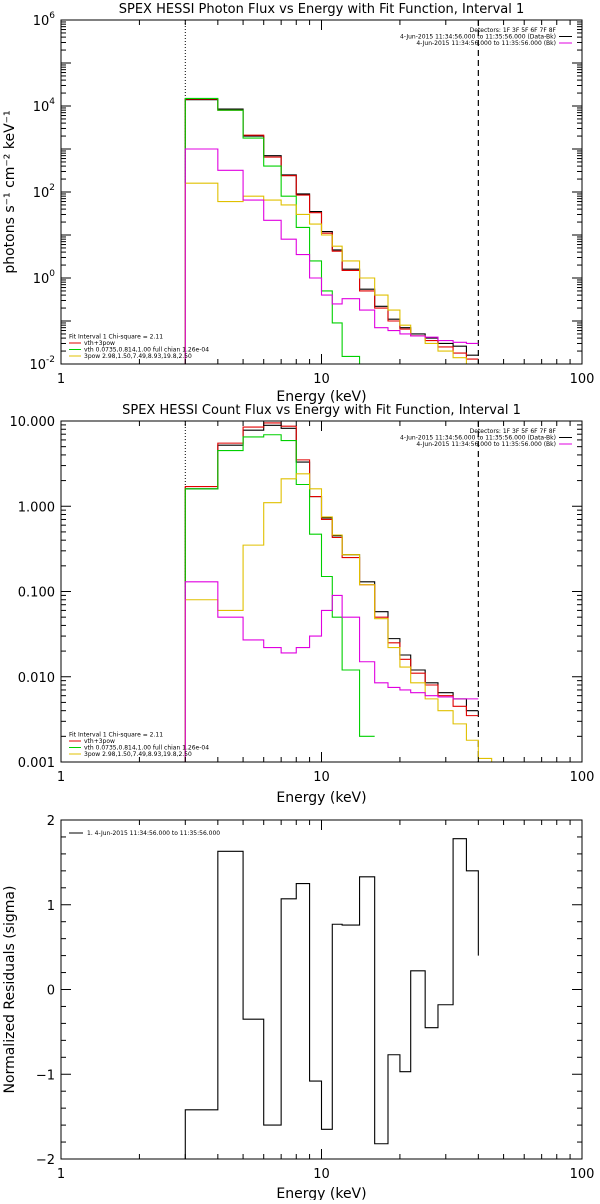  Describe the element at coordinates (321, 798) in the screenshot. I see `panel2-xlabel: Energy (keV)` at that location.